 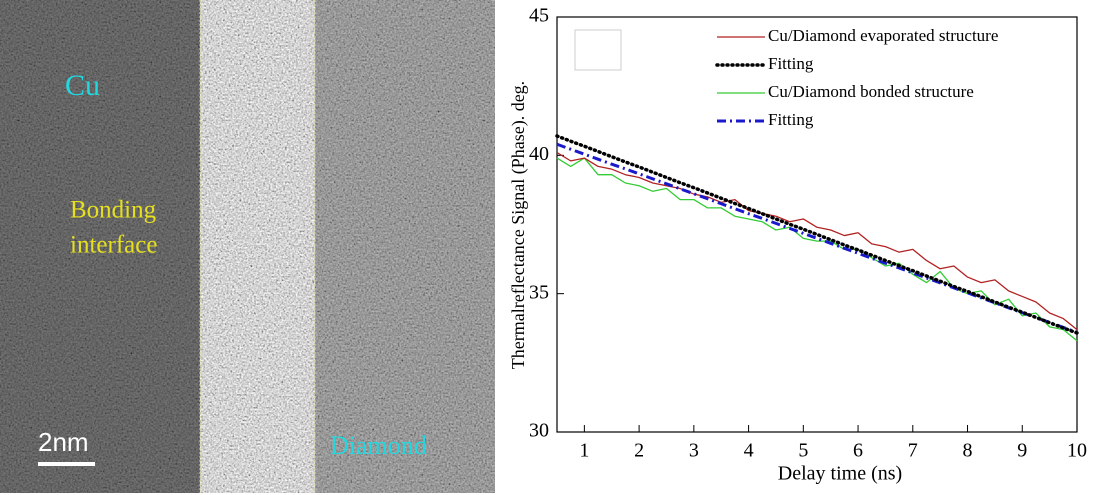 What do you see at coordinates (598, 50) in the screenshot?
I see `inset-box` at bounding box center [598, 50].